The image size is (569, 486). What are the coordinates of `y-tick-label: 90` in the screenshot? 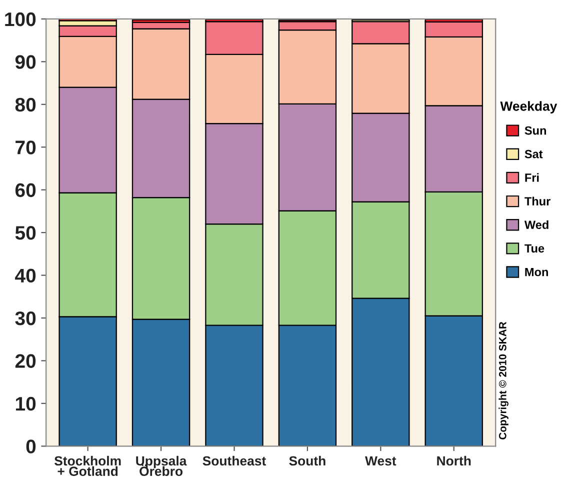 It's located at (25, 62).